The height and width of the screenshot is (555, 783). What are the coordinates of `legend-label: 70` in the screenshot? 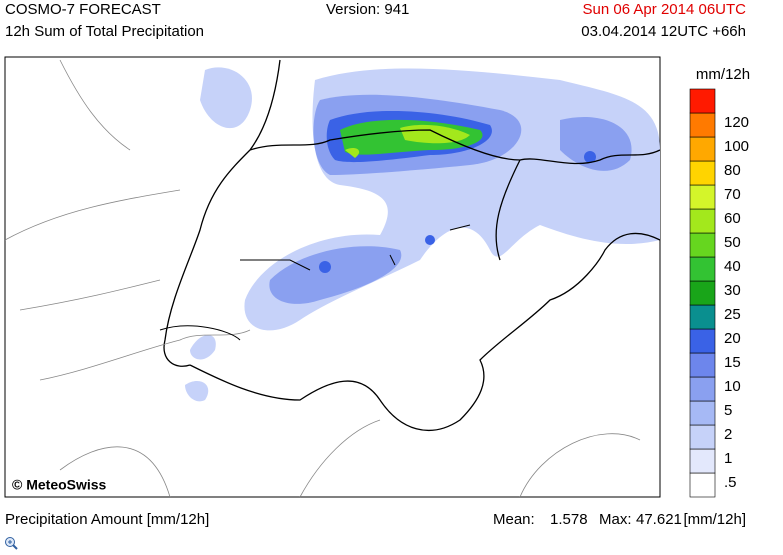 It's located at (732, 194).